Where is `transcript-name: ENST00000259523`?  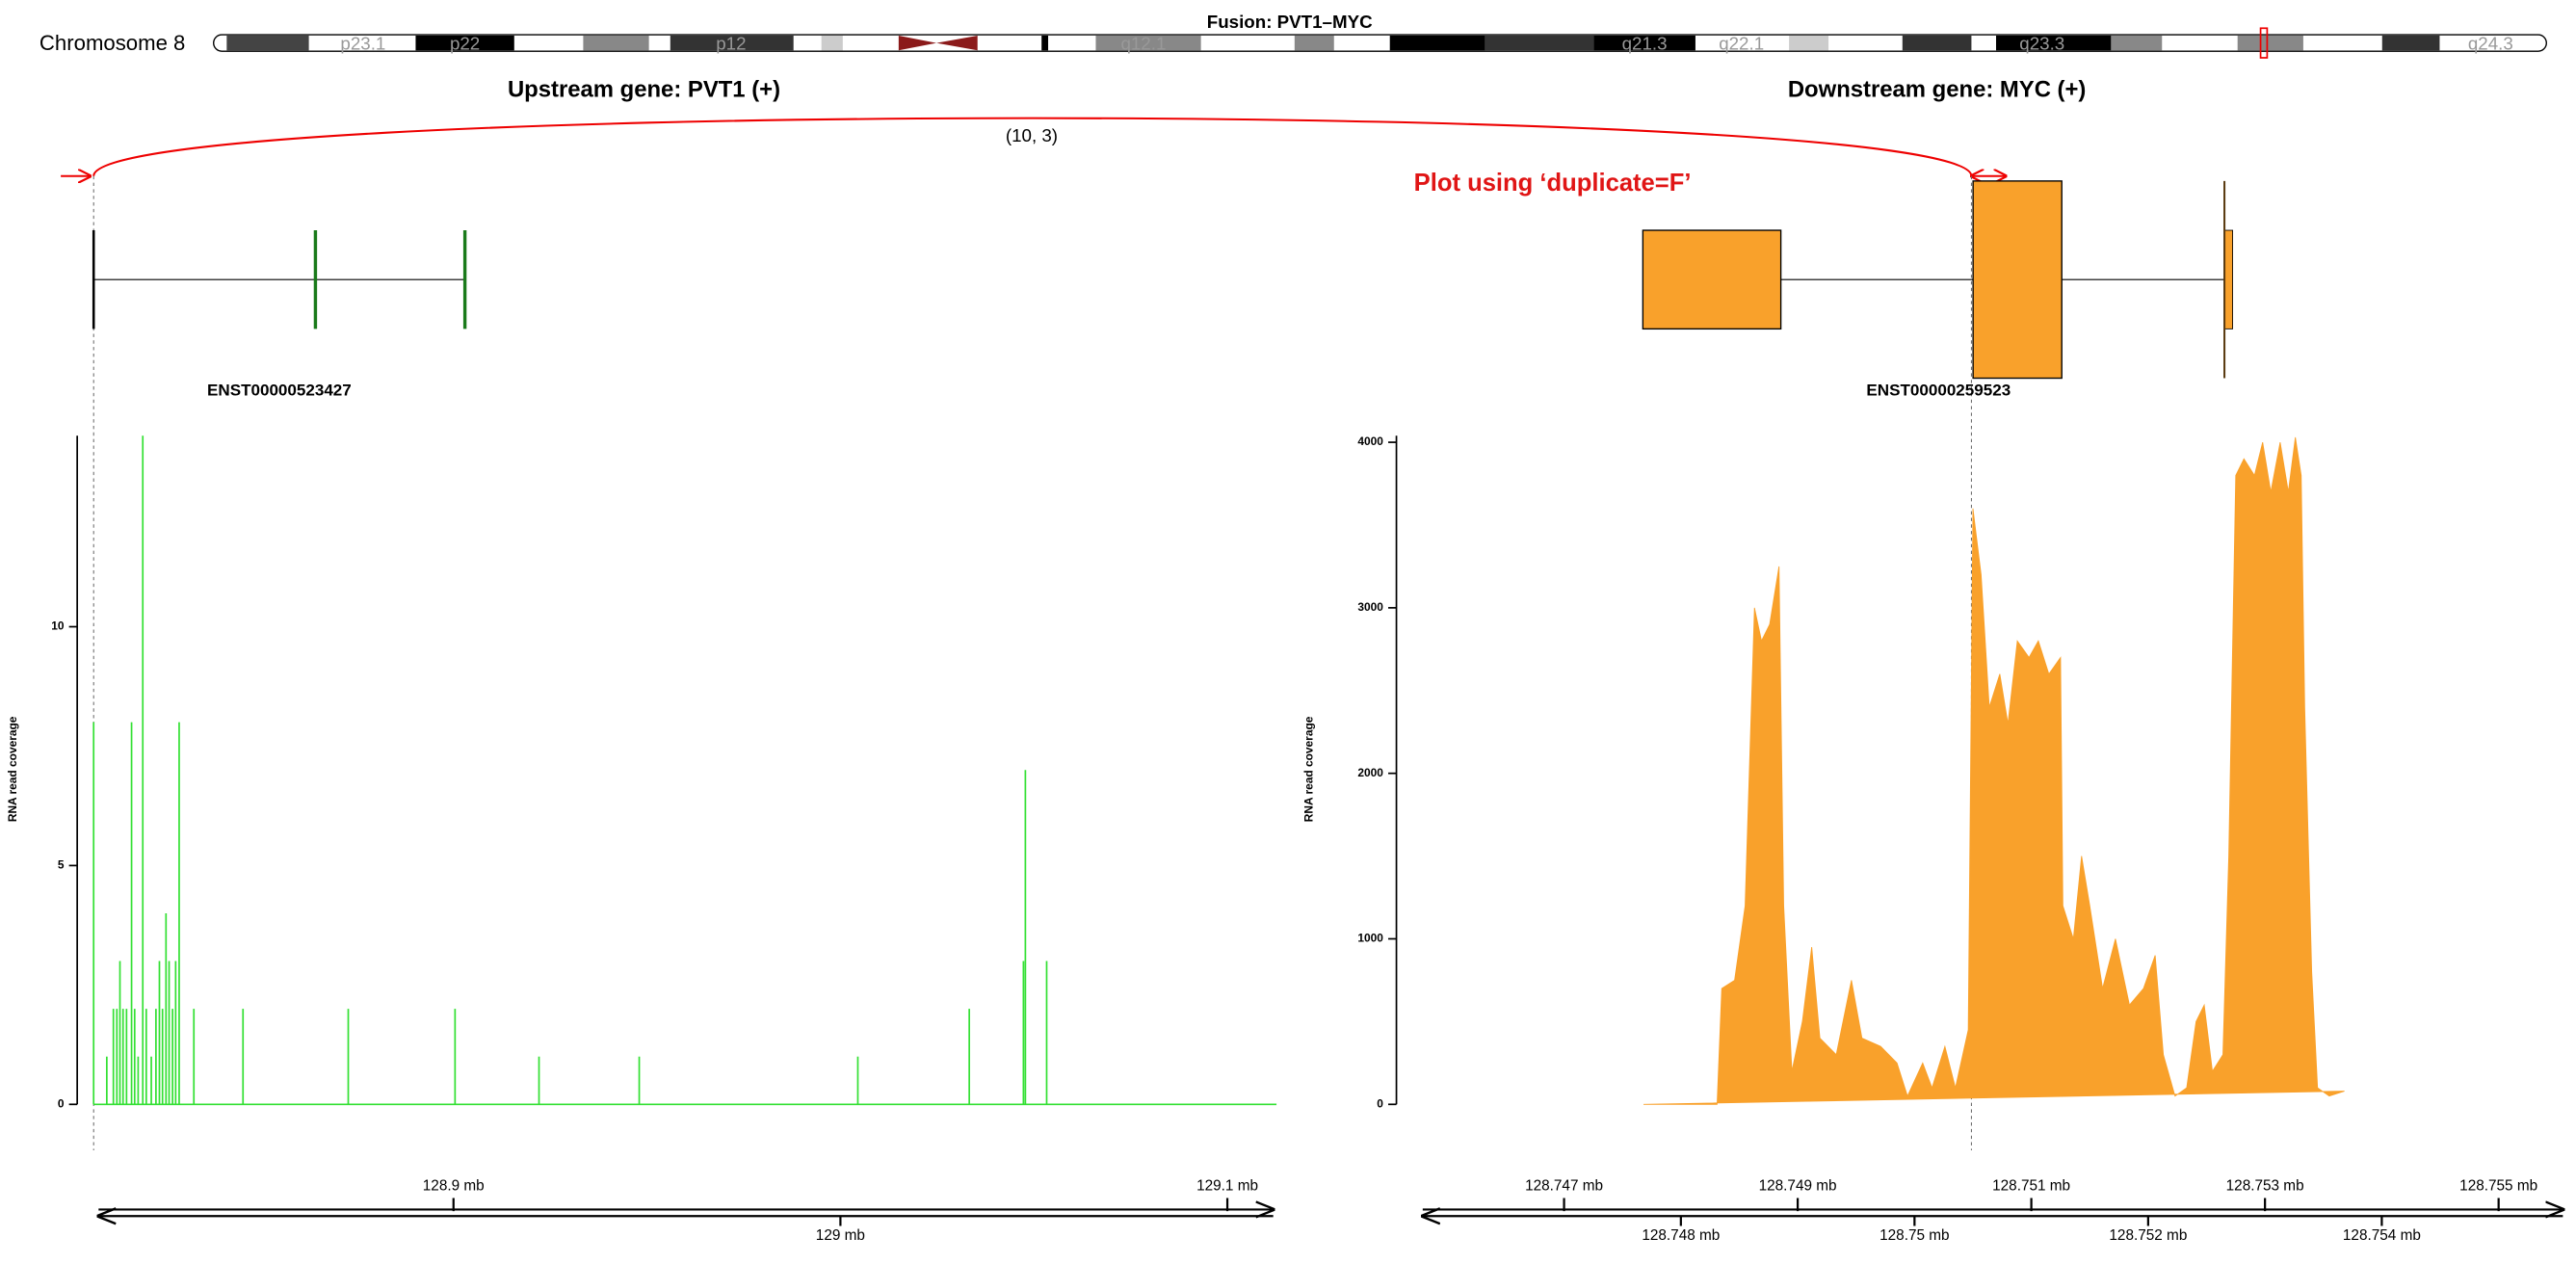
transcript-name: ENST00000259523 is located at coordinates (1939, 391).